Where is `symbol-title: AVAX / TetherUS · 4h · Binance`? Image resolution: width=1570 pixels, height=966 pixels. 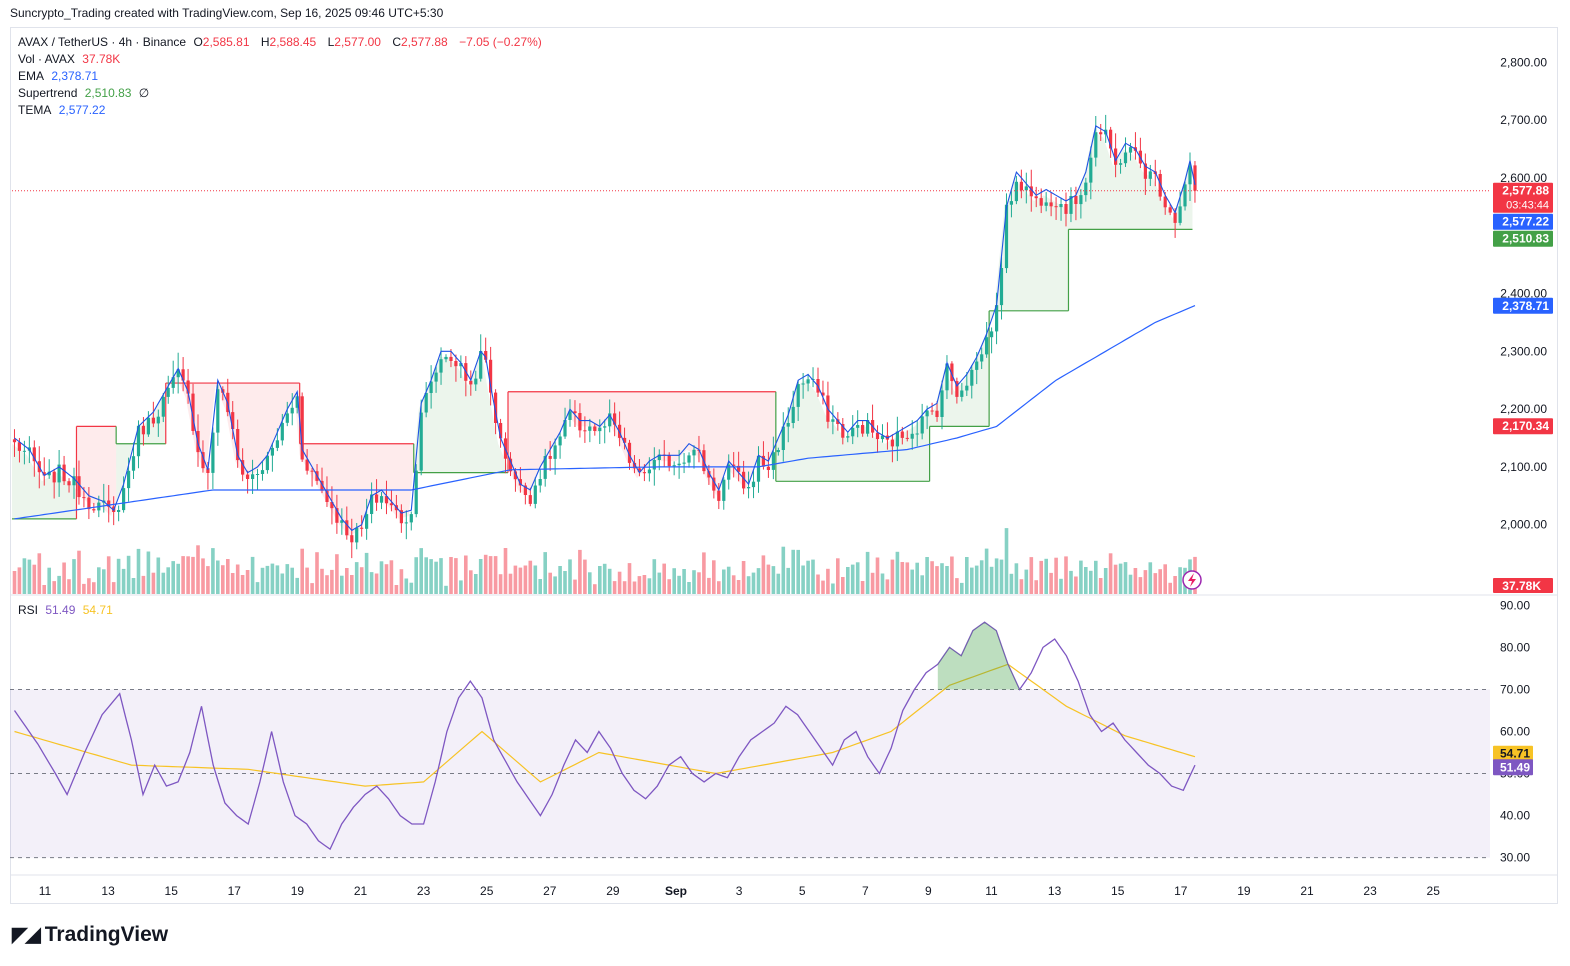 symbol-title: AVAX / TetherUS · 4h · Binance is located at coordinates (102, 42).